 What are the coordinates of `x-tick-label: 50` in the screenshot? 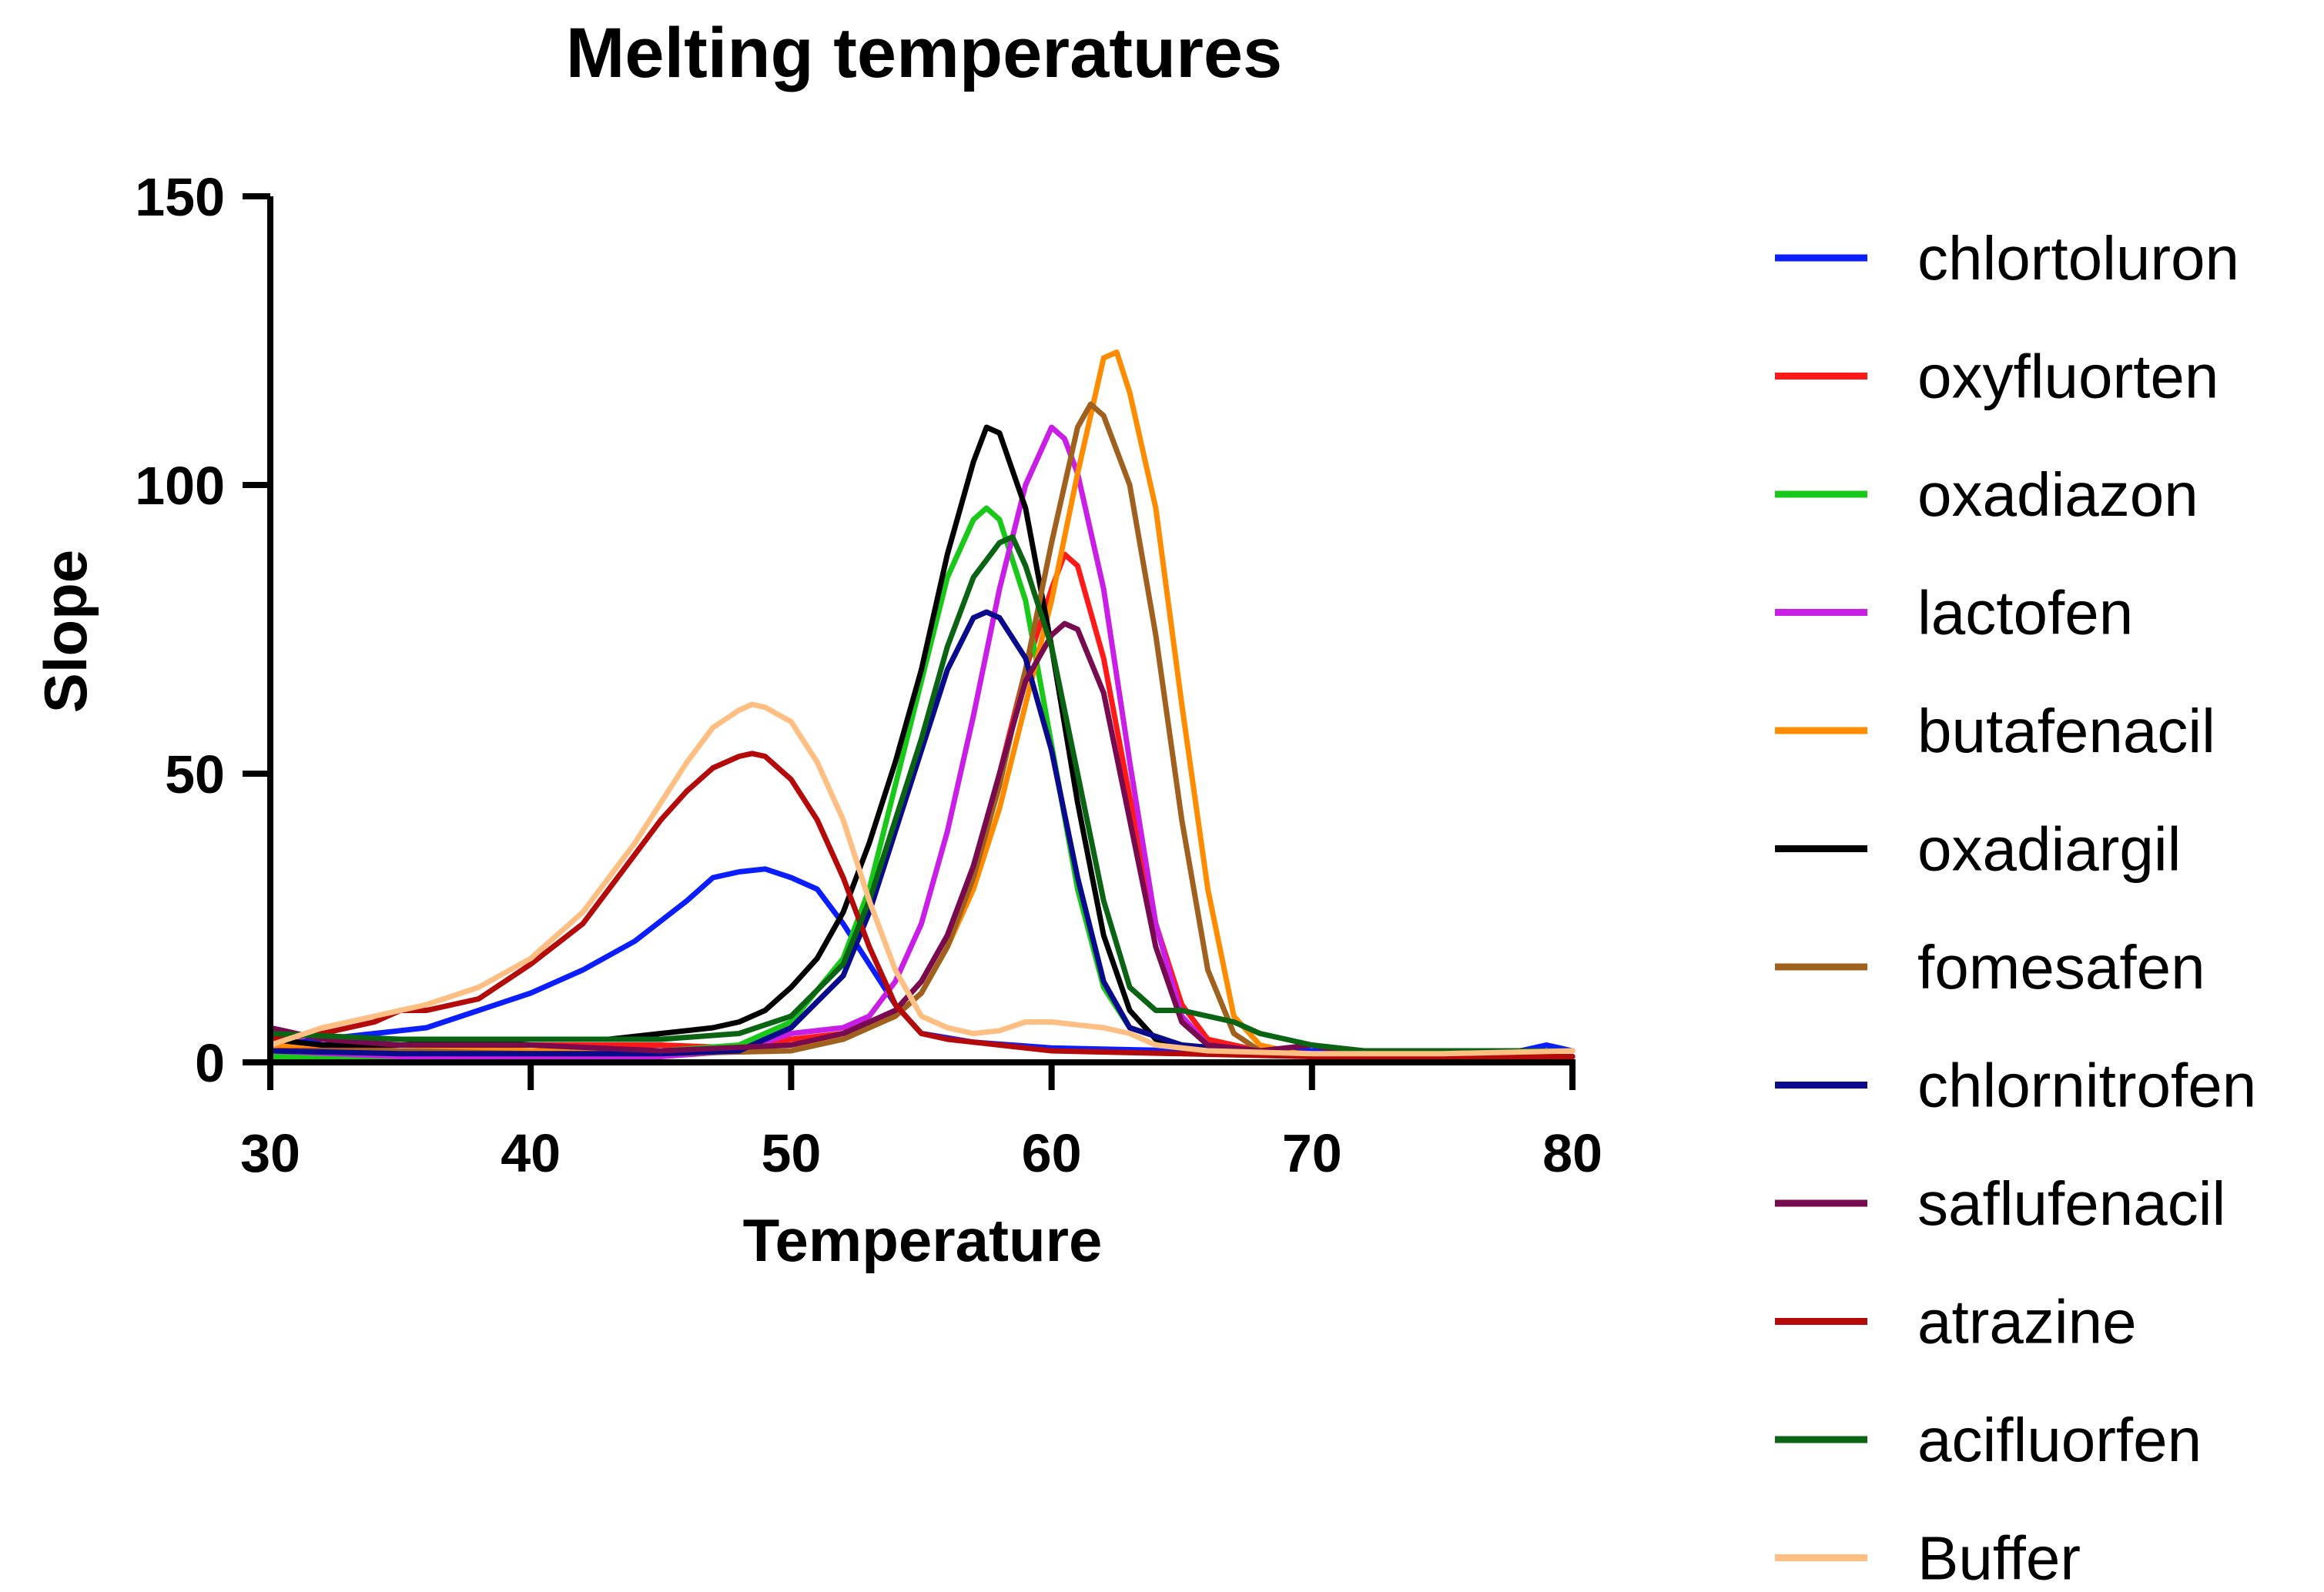 It's located at (791, 1153).